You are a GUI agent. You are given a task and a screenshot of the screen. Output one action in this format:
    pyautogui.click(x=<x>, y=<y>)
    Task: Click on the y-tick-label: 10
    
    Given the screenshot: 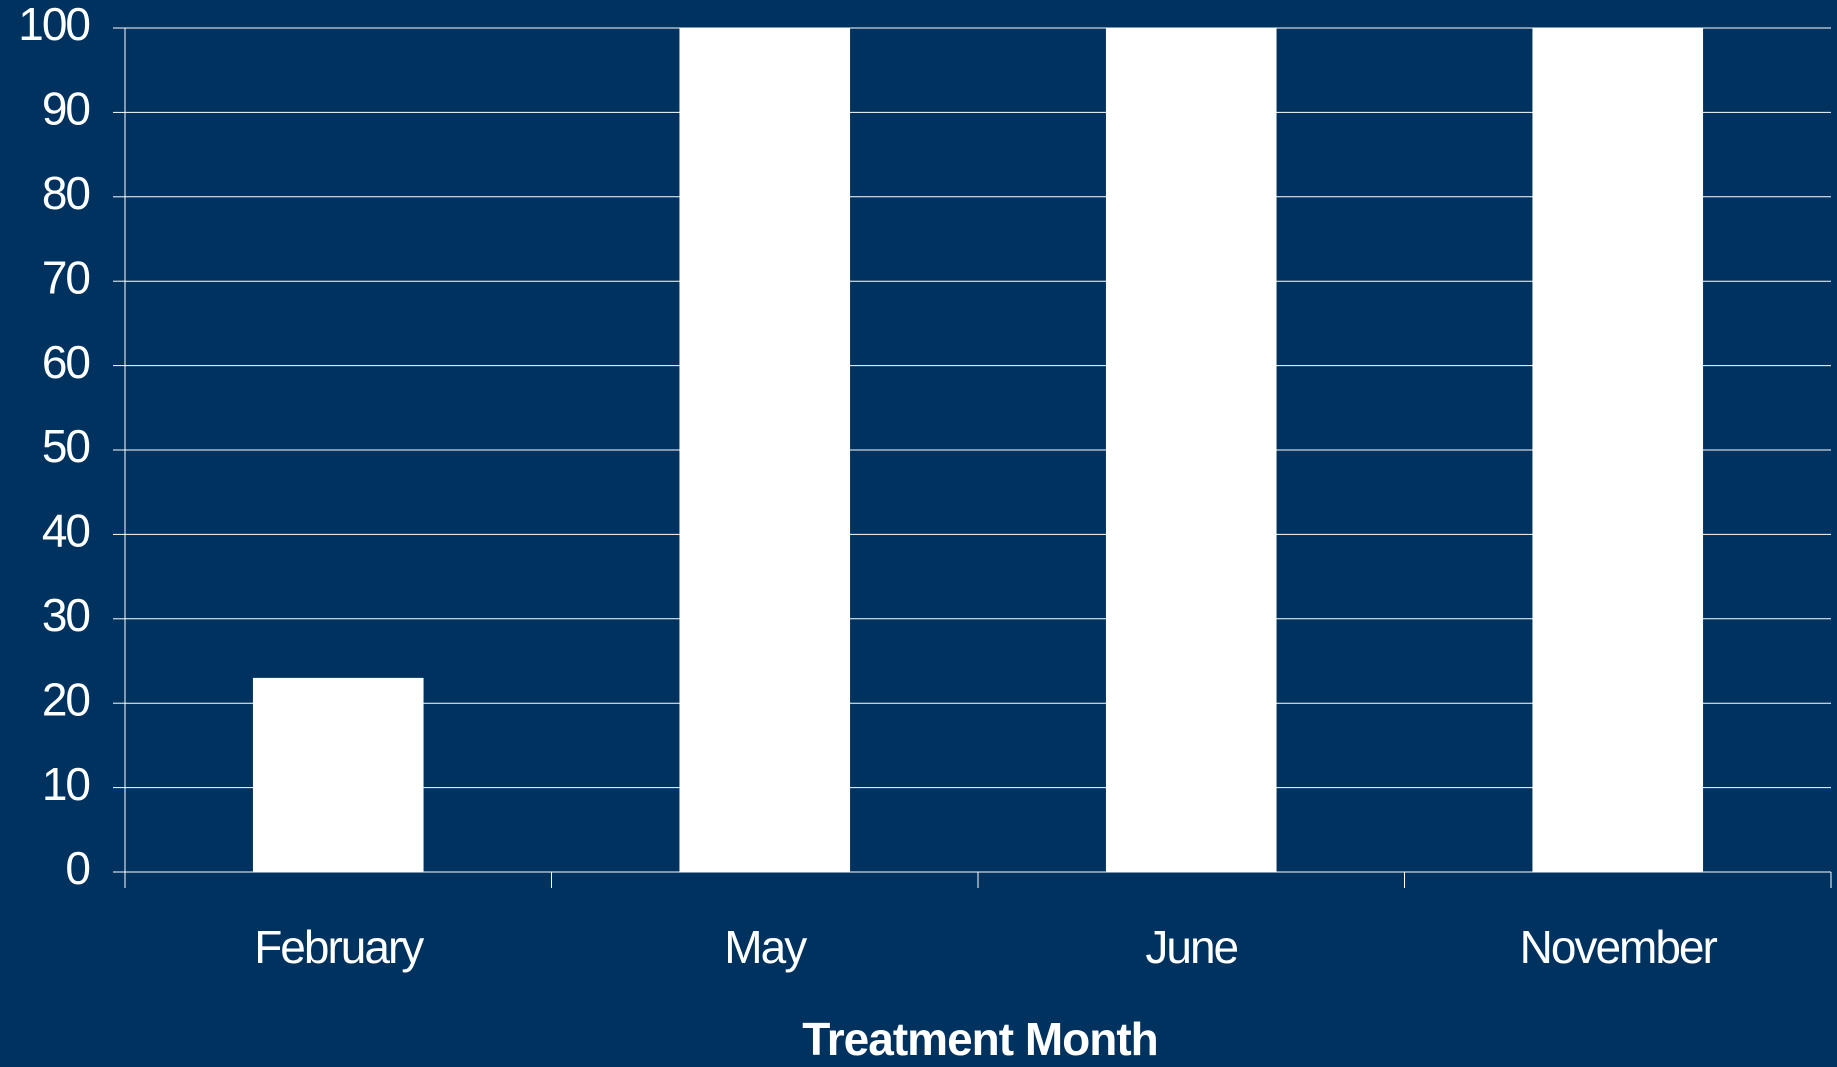 What is the action you would take?
    pyautogui.click(x=66, y=784)
    